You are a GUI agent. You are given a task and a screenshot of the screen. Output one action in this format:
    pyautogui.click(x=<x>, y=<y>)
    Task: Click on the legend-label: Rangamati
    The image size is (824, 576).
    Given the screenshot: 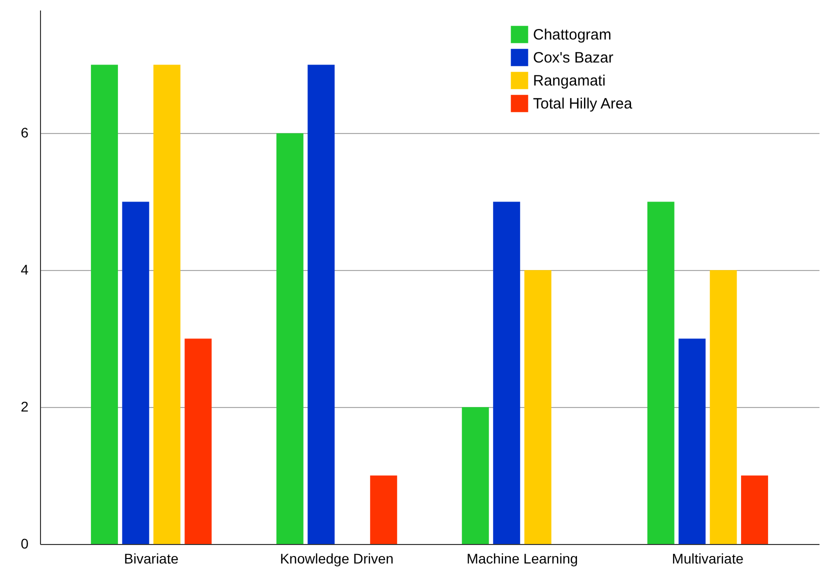 What is the action you would take?
    pyautogui.click(x=569, y=81)
    